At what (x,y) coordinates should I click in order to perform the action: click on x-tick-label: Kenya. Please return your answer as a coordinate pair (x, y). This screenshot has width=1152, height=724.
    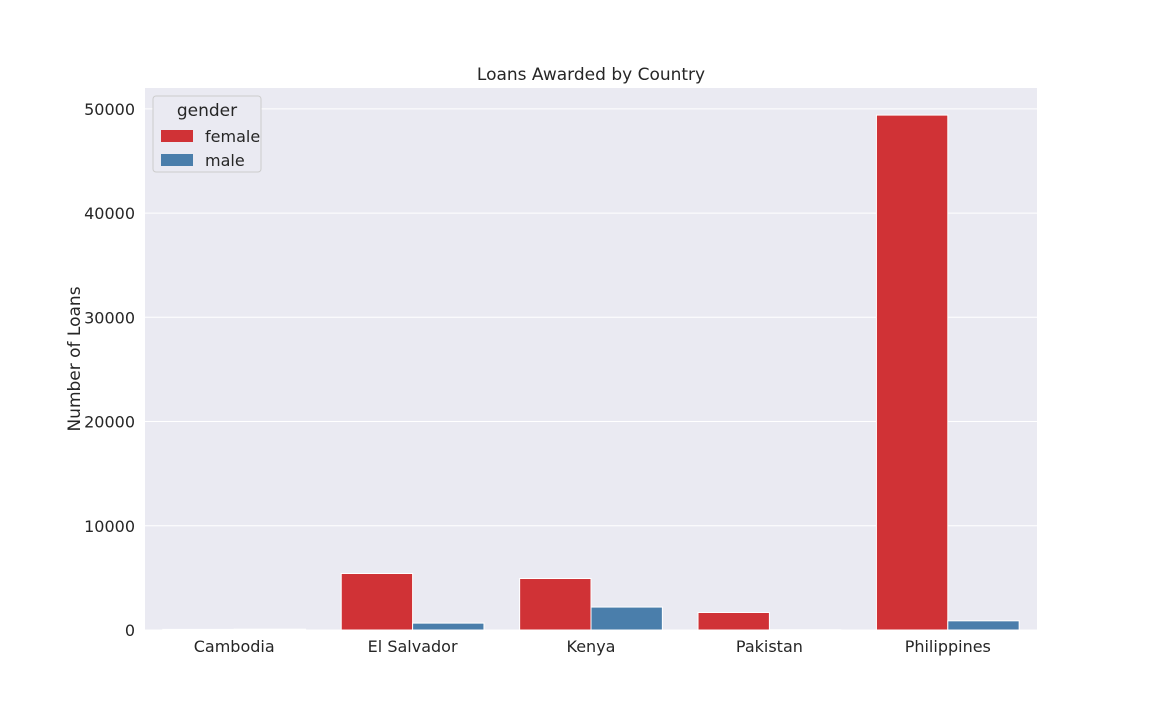
    Looking at the image, I should click on (591, 646).